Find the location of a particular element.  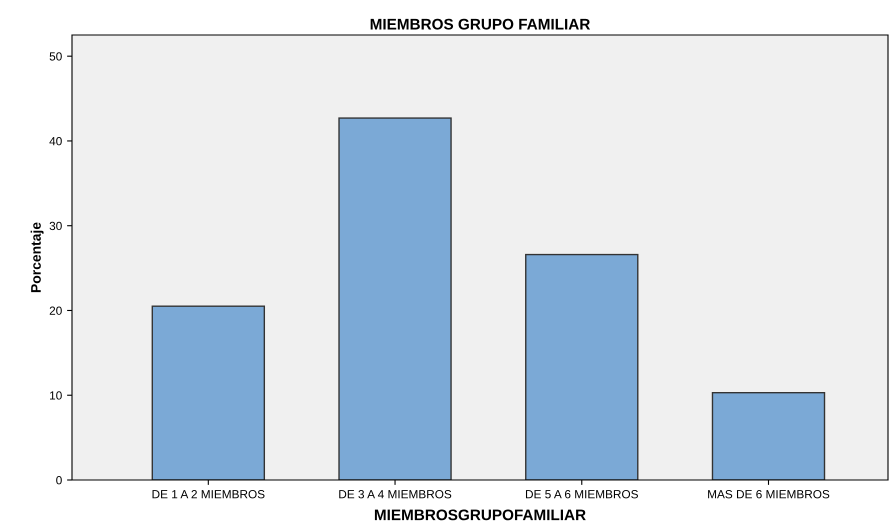

x-axis-title: MIEMBROSGRUPOFAMILIAR is located at coordinates (480, 514).